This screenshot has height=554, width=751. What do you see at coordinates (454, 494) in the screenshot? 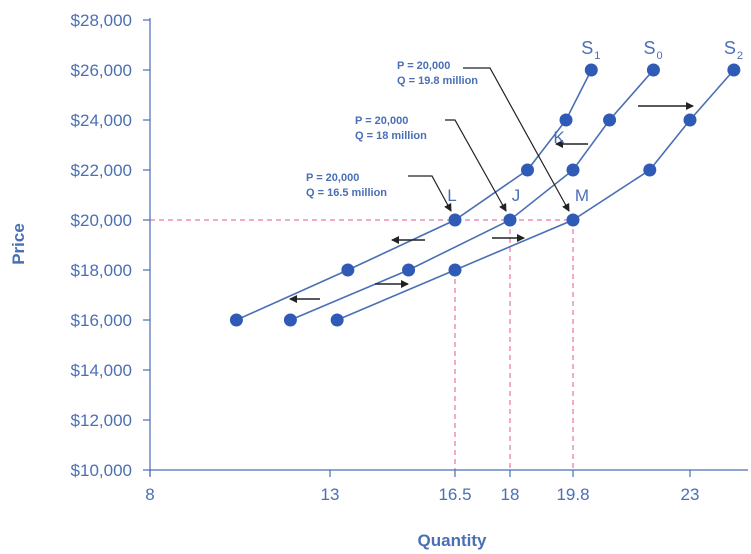
I see `x-tick-label: 16.5` at bounding box center [454, 494].